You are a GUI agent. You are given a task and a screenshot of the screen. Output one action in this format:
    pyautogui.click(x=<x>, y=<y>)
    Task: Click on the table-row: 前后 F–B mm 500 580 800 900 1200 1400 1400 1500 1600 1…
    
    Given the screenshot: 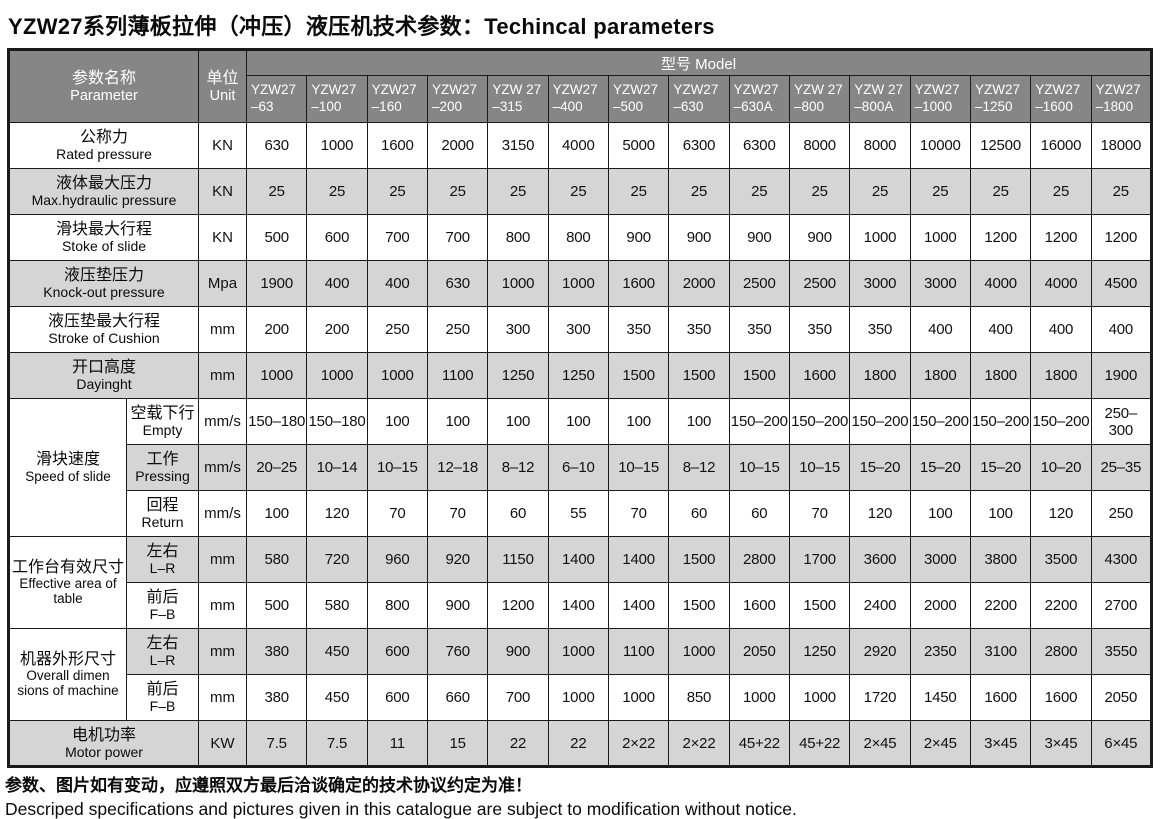 What is the action you would take?
    pyautogui.click(x=580, y=605)
    